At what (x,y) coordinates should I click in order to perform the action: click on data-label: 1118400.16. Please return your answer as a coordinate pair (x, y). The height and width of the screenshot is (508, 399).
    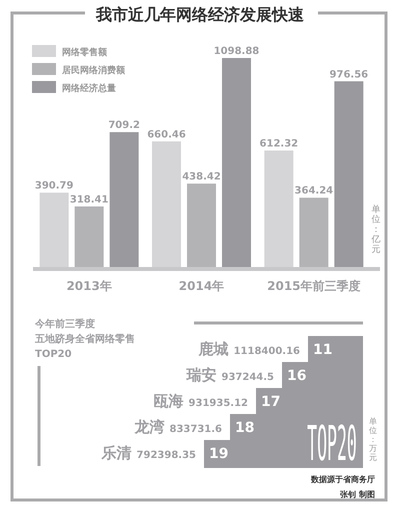
    Looking at the image, I should click on (267, 351).